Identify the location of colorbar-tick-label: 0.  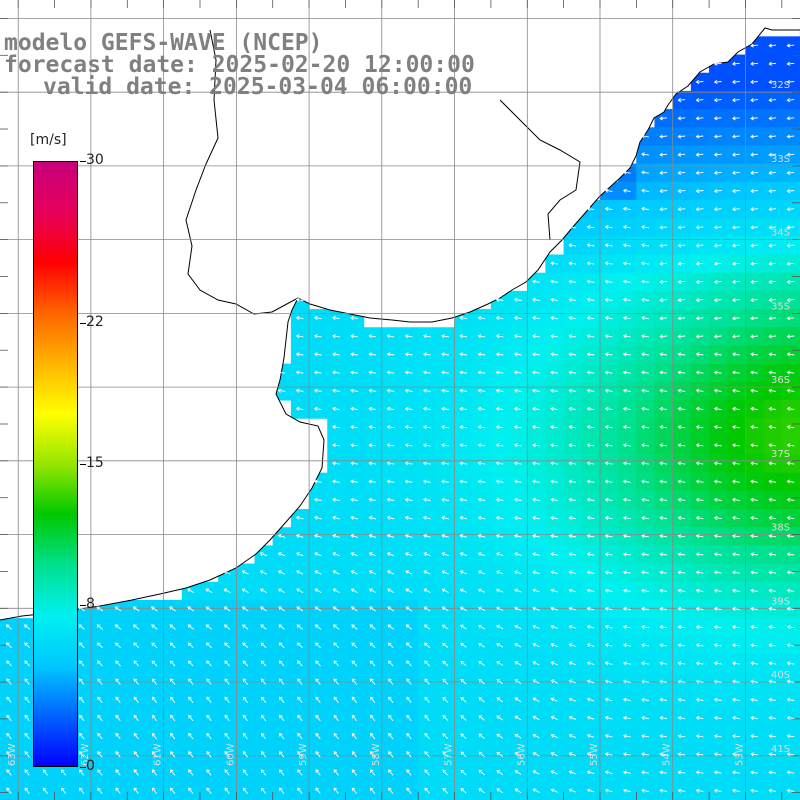
(90, 766).